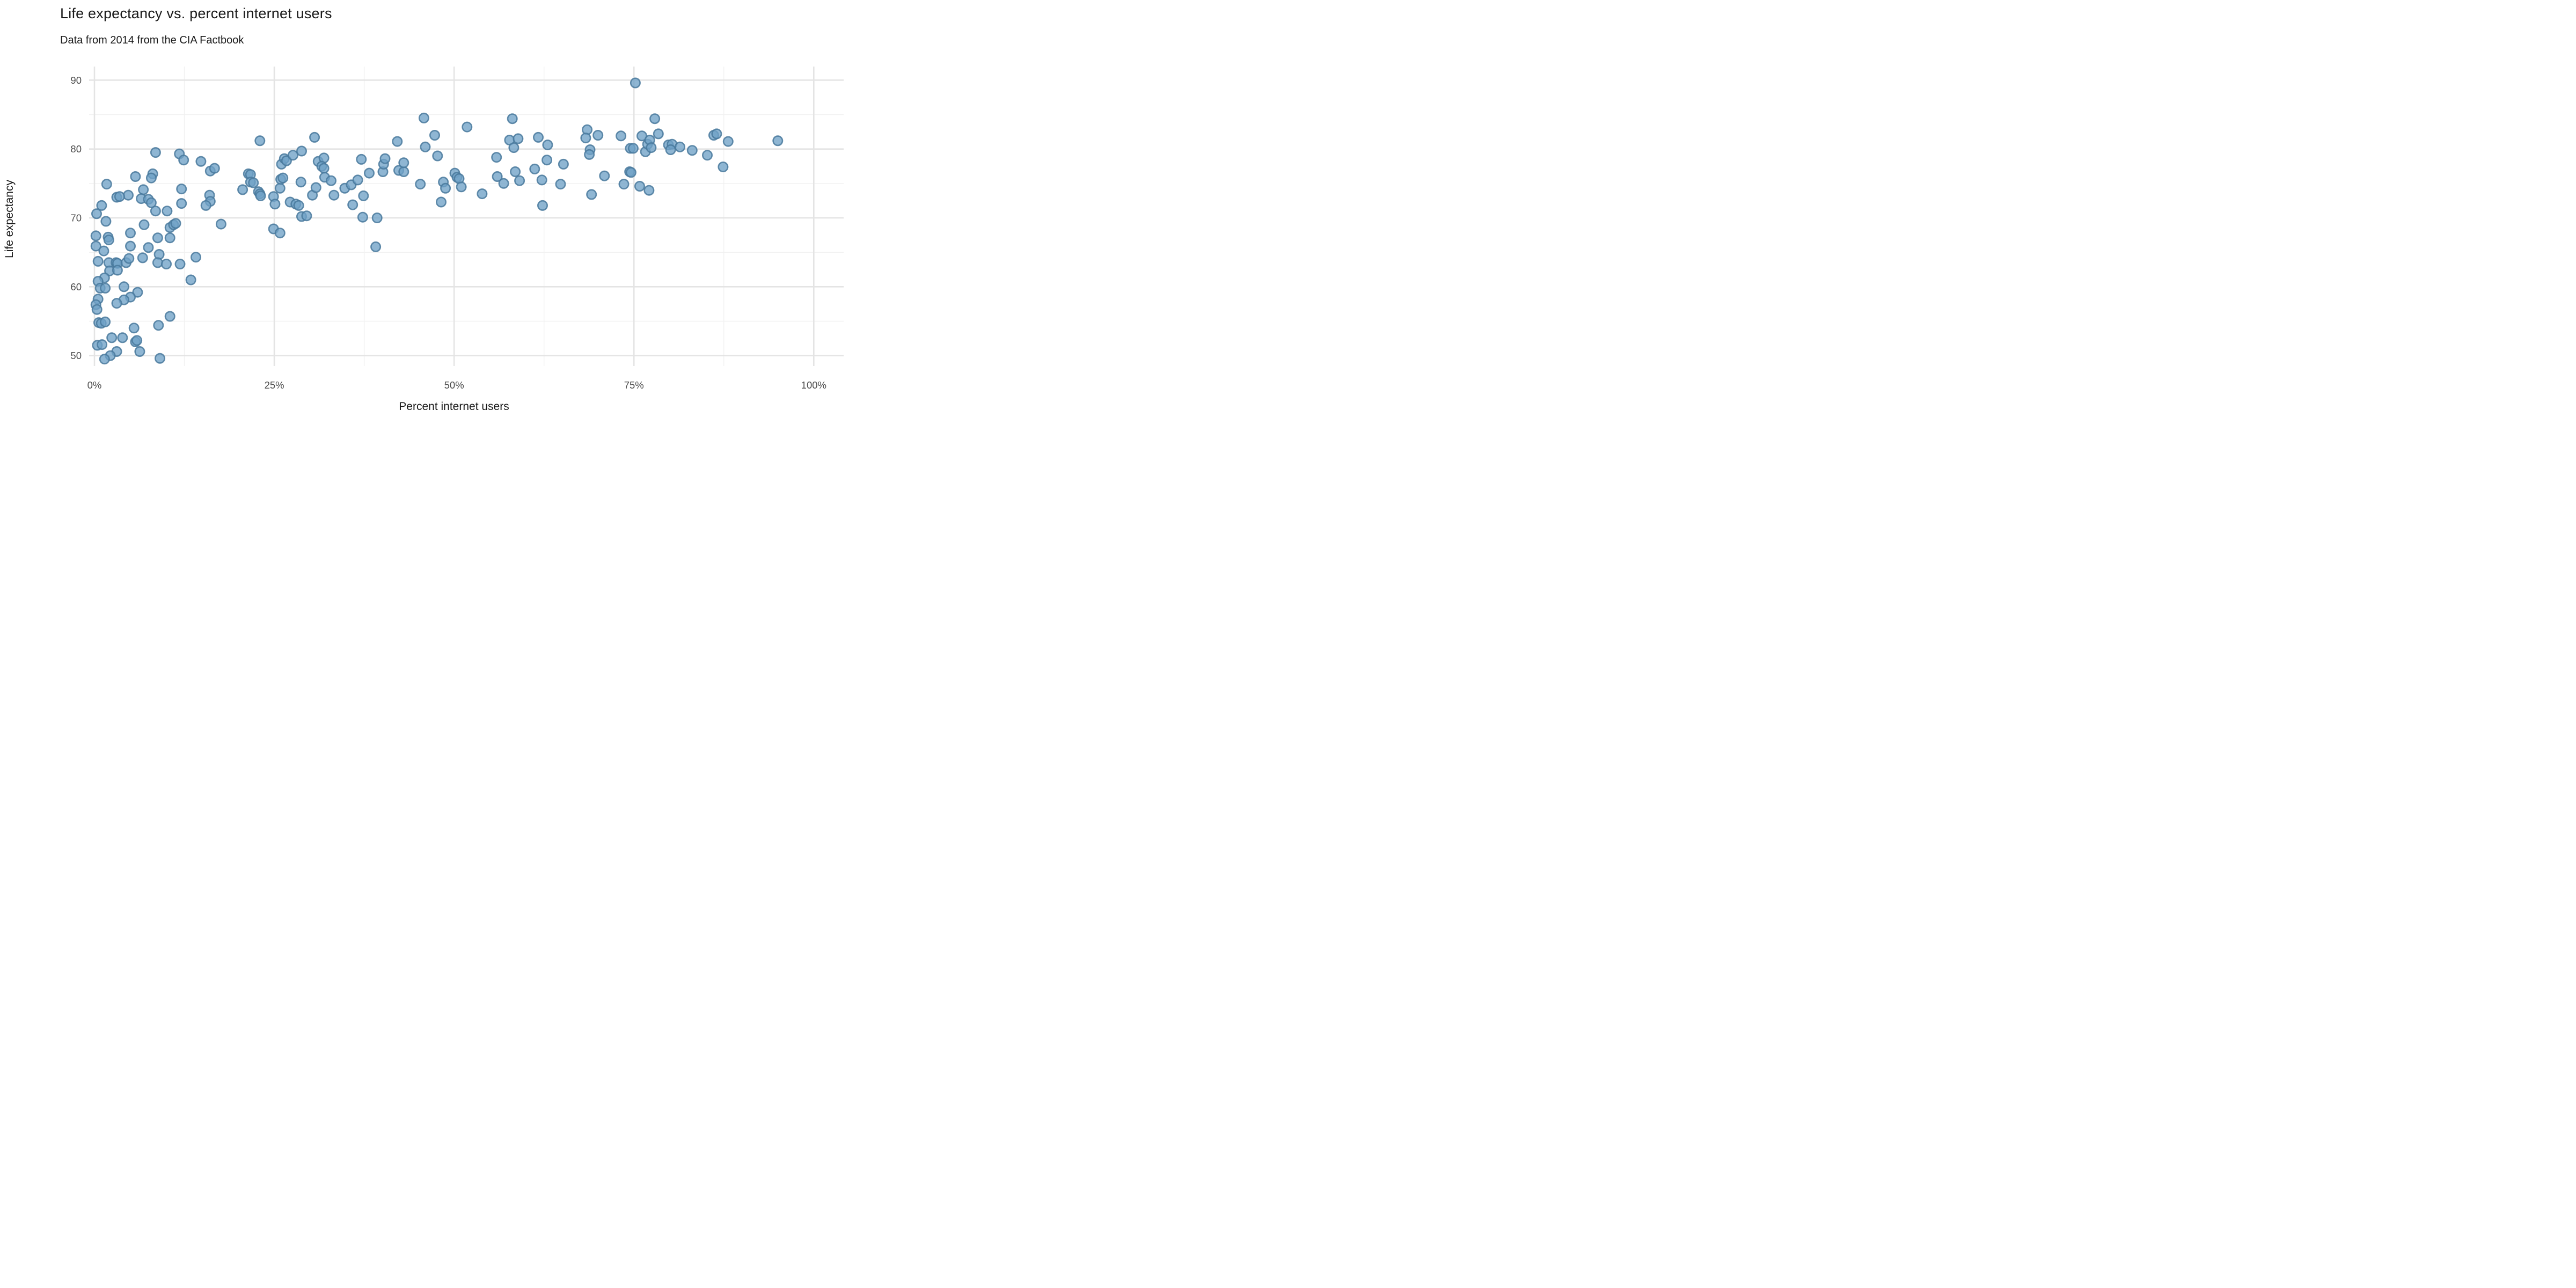 The image size is (2576, 1288). I want to click on y-tick-label: 50, so click(76, 355).